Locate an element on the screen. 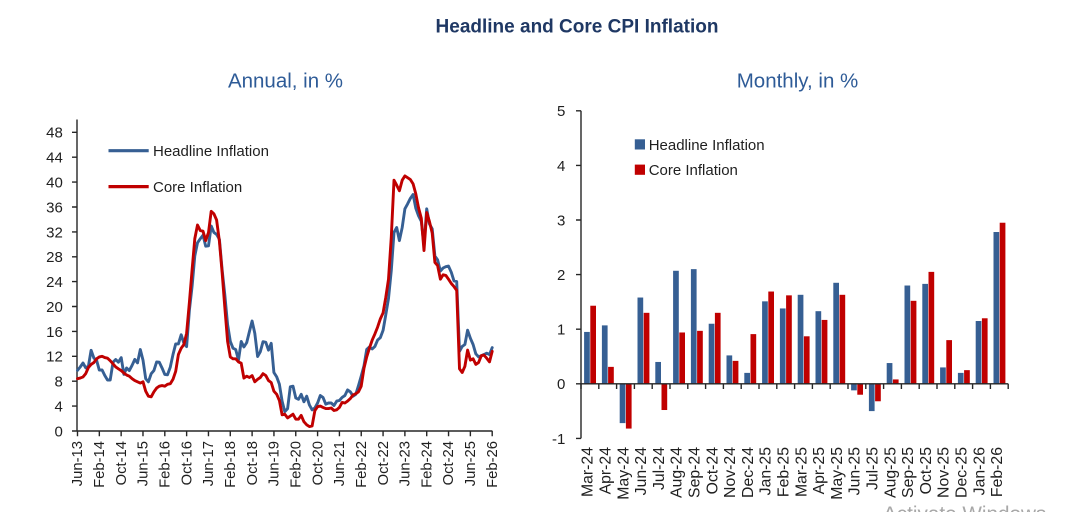  svg-text: Jun-19 is located at coordinates (275, 463).